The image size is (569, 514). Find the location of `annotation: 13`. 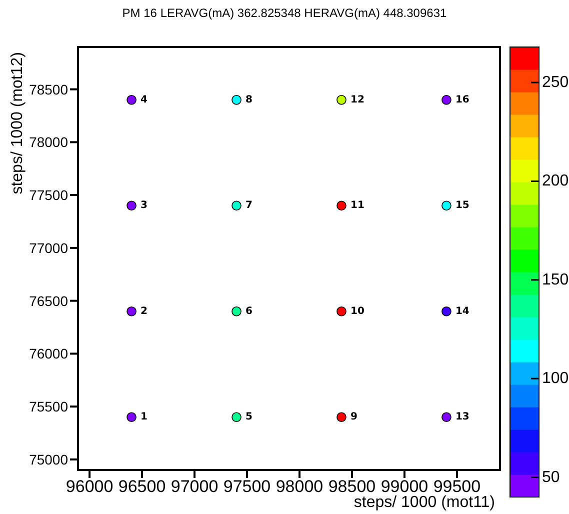

annotation: 13 is located at coordinates (462, 417).